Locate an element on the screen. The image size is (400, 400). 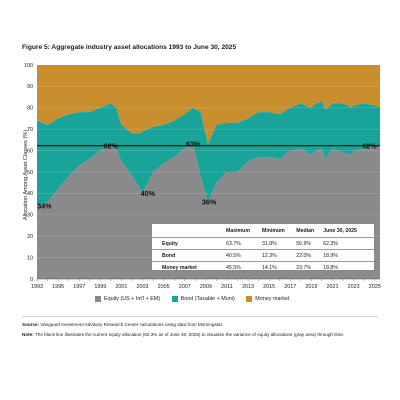
annotation-label: 63% is located at coordinates (193, 144).